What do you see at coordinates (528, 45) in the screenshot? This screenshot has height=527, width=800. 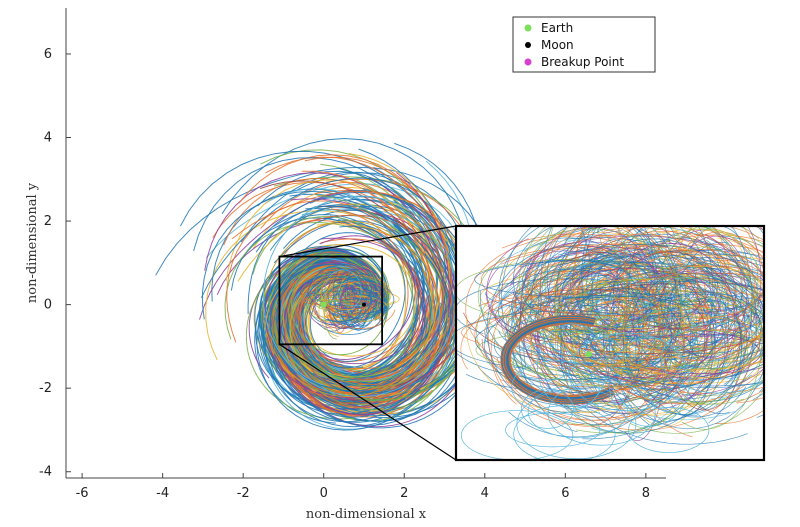 I see `legend-marker-moon` at bounding box center [528, 45].